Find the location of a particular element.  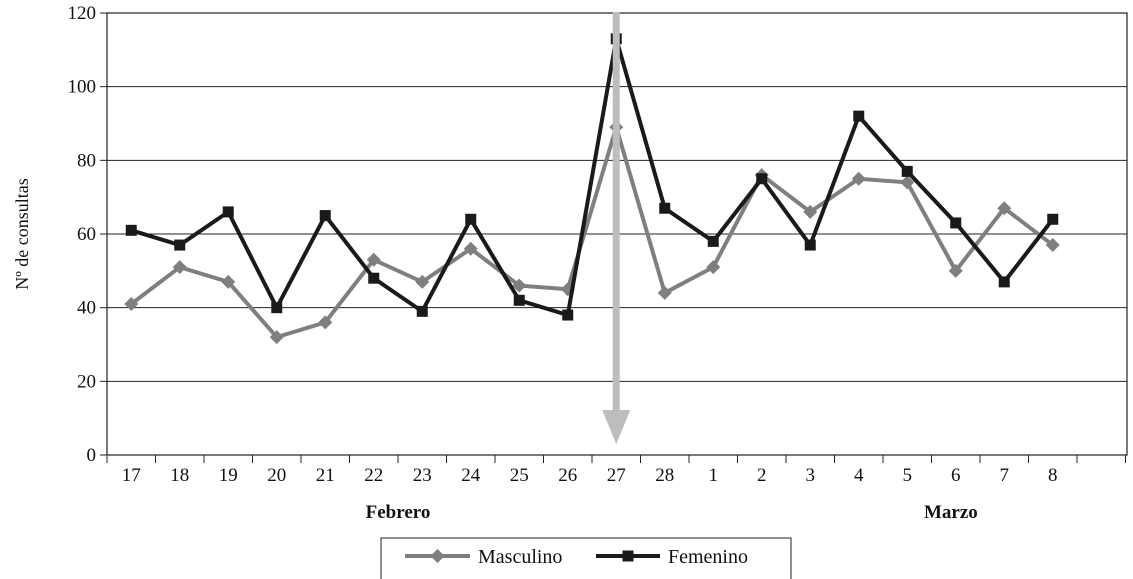

x-tick-label: 2 is located at coordinates (762, 475).